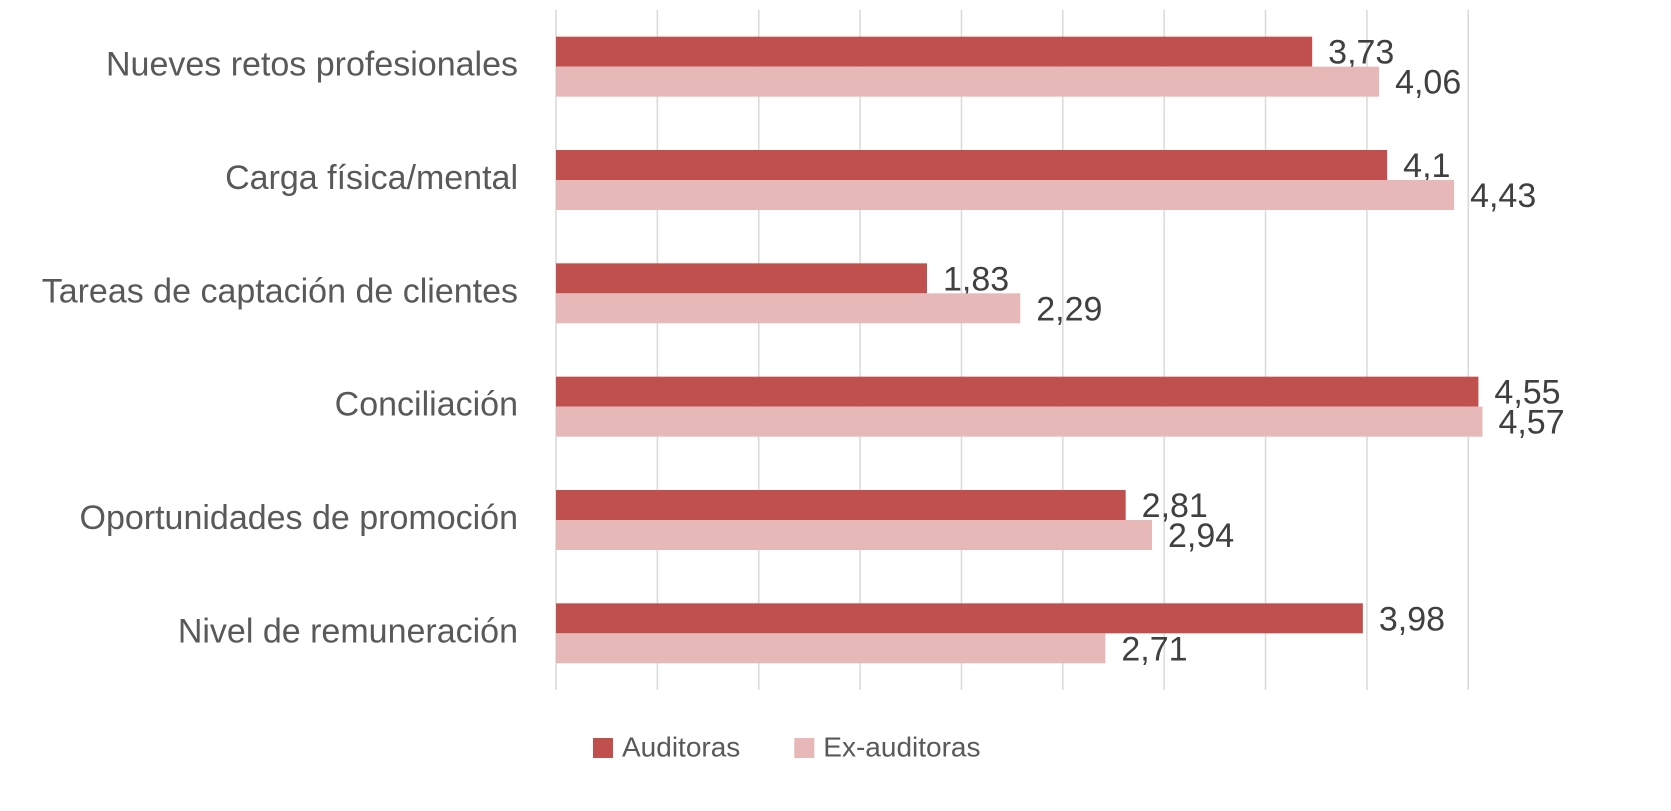 This screenshot has width=1671, height=811. Describe the element at coordinates (1428, 83) in the screenshot. I see `data-label: 4,06` at that location.